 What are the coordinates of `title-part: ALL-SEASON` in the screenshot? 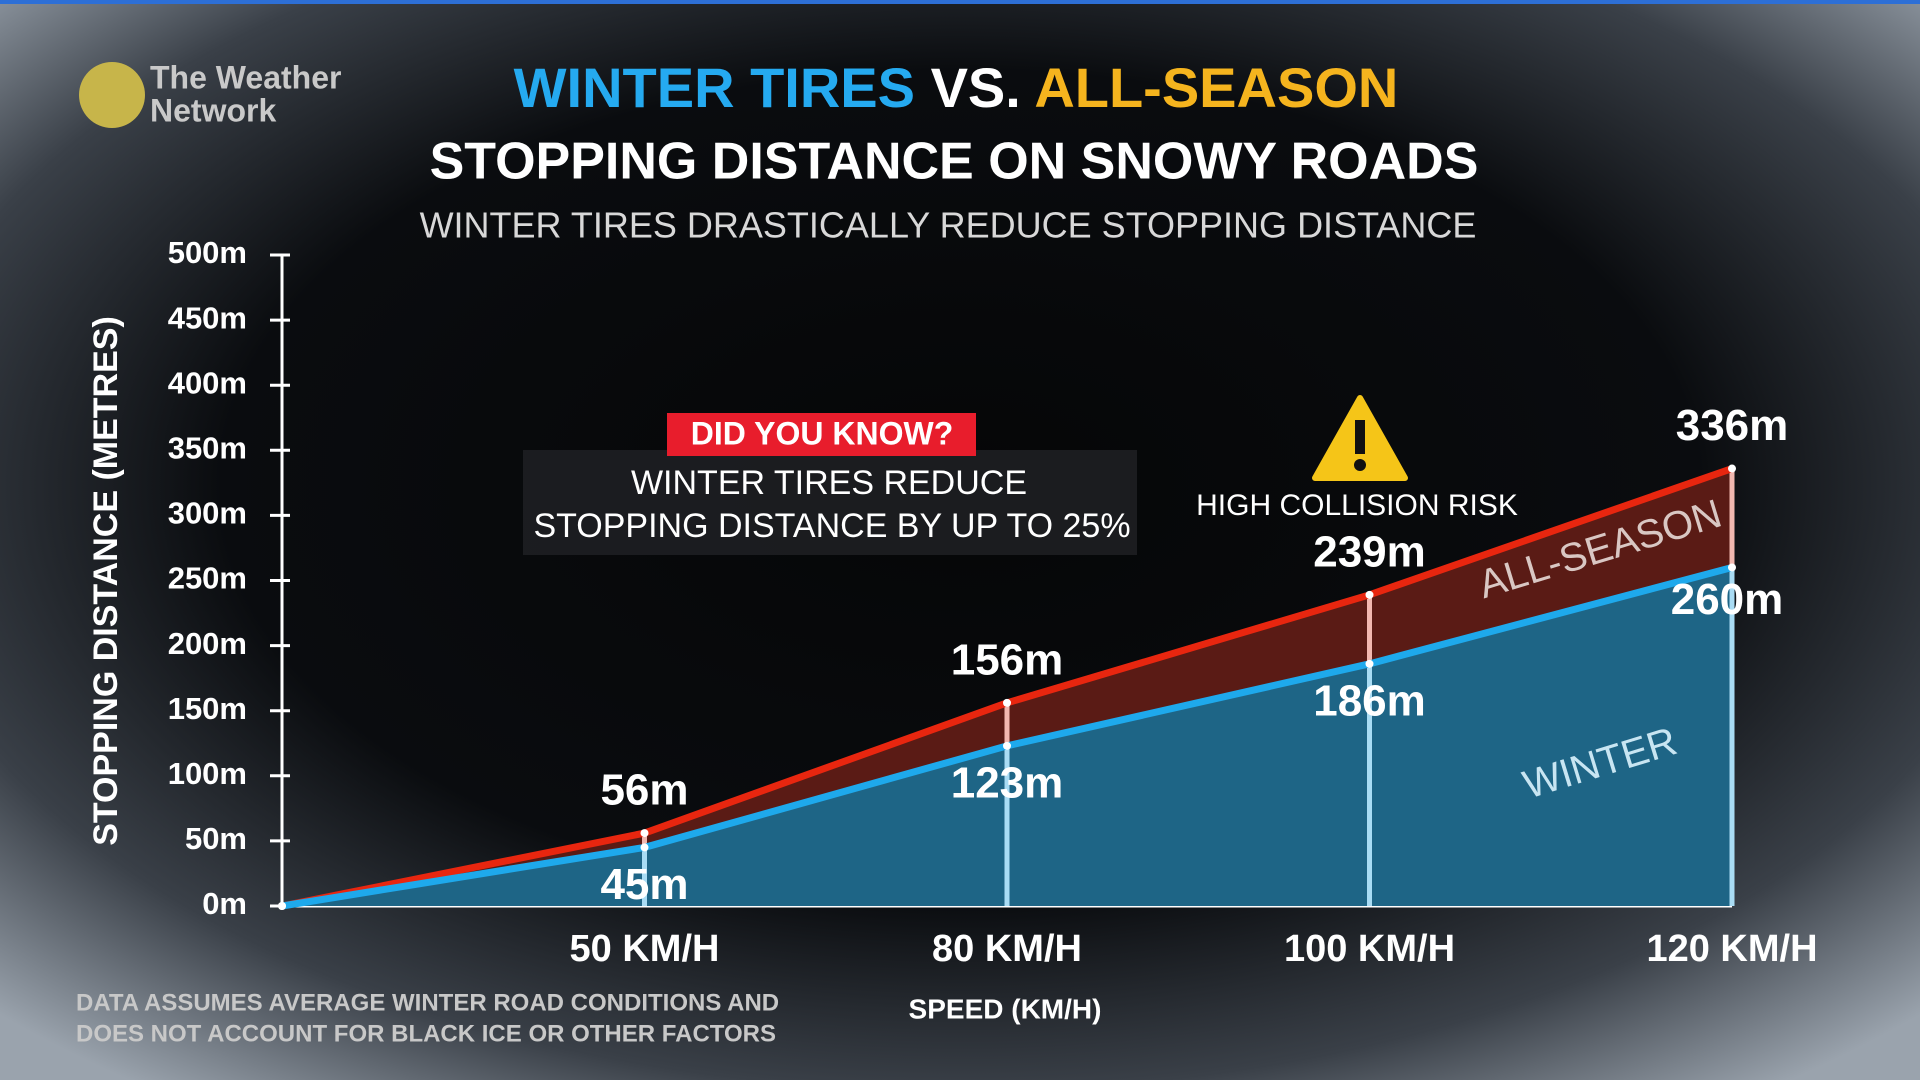 It's located at (1216, 87).